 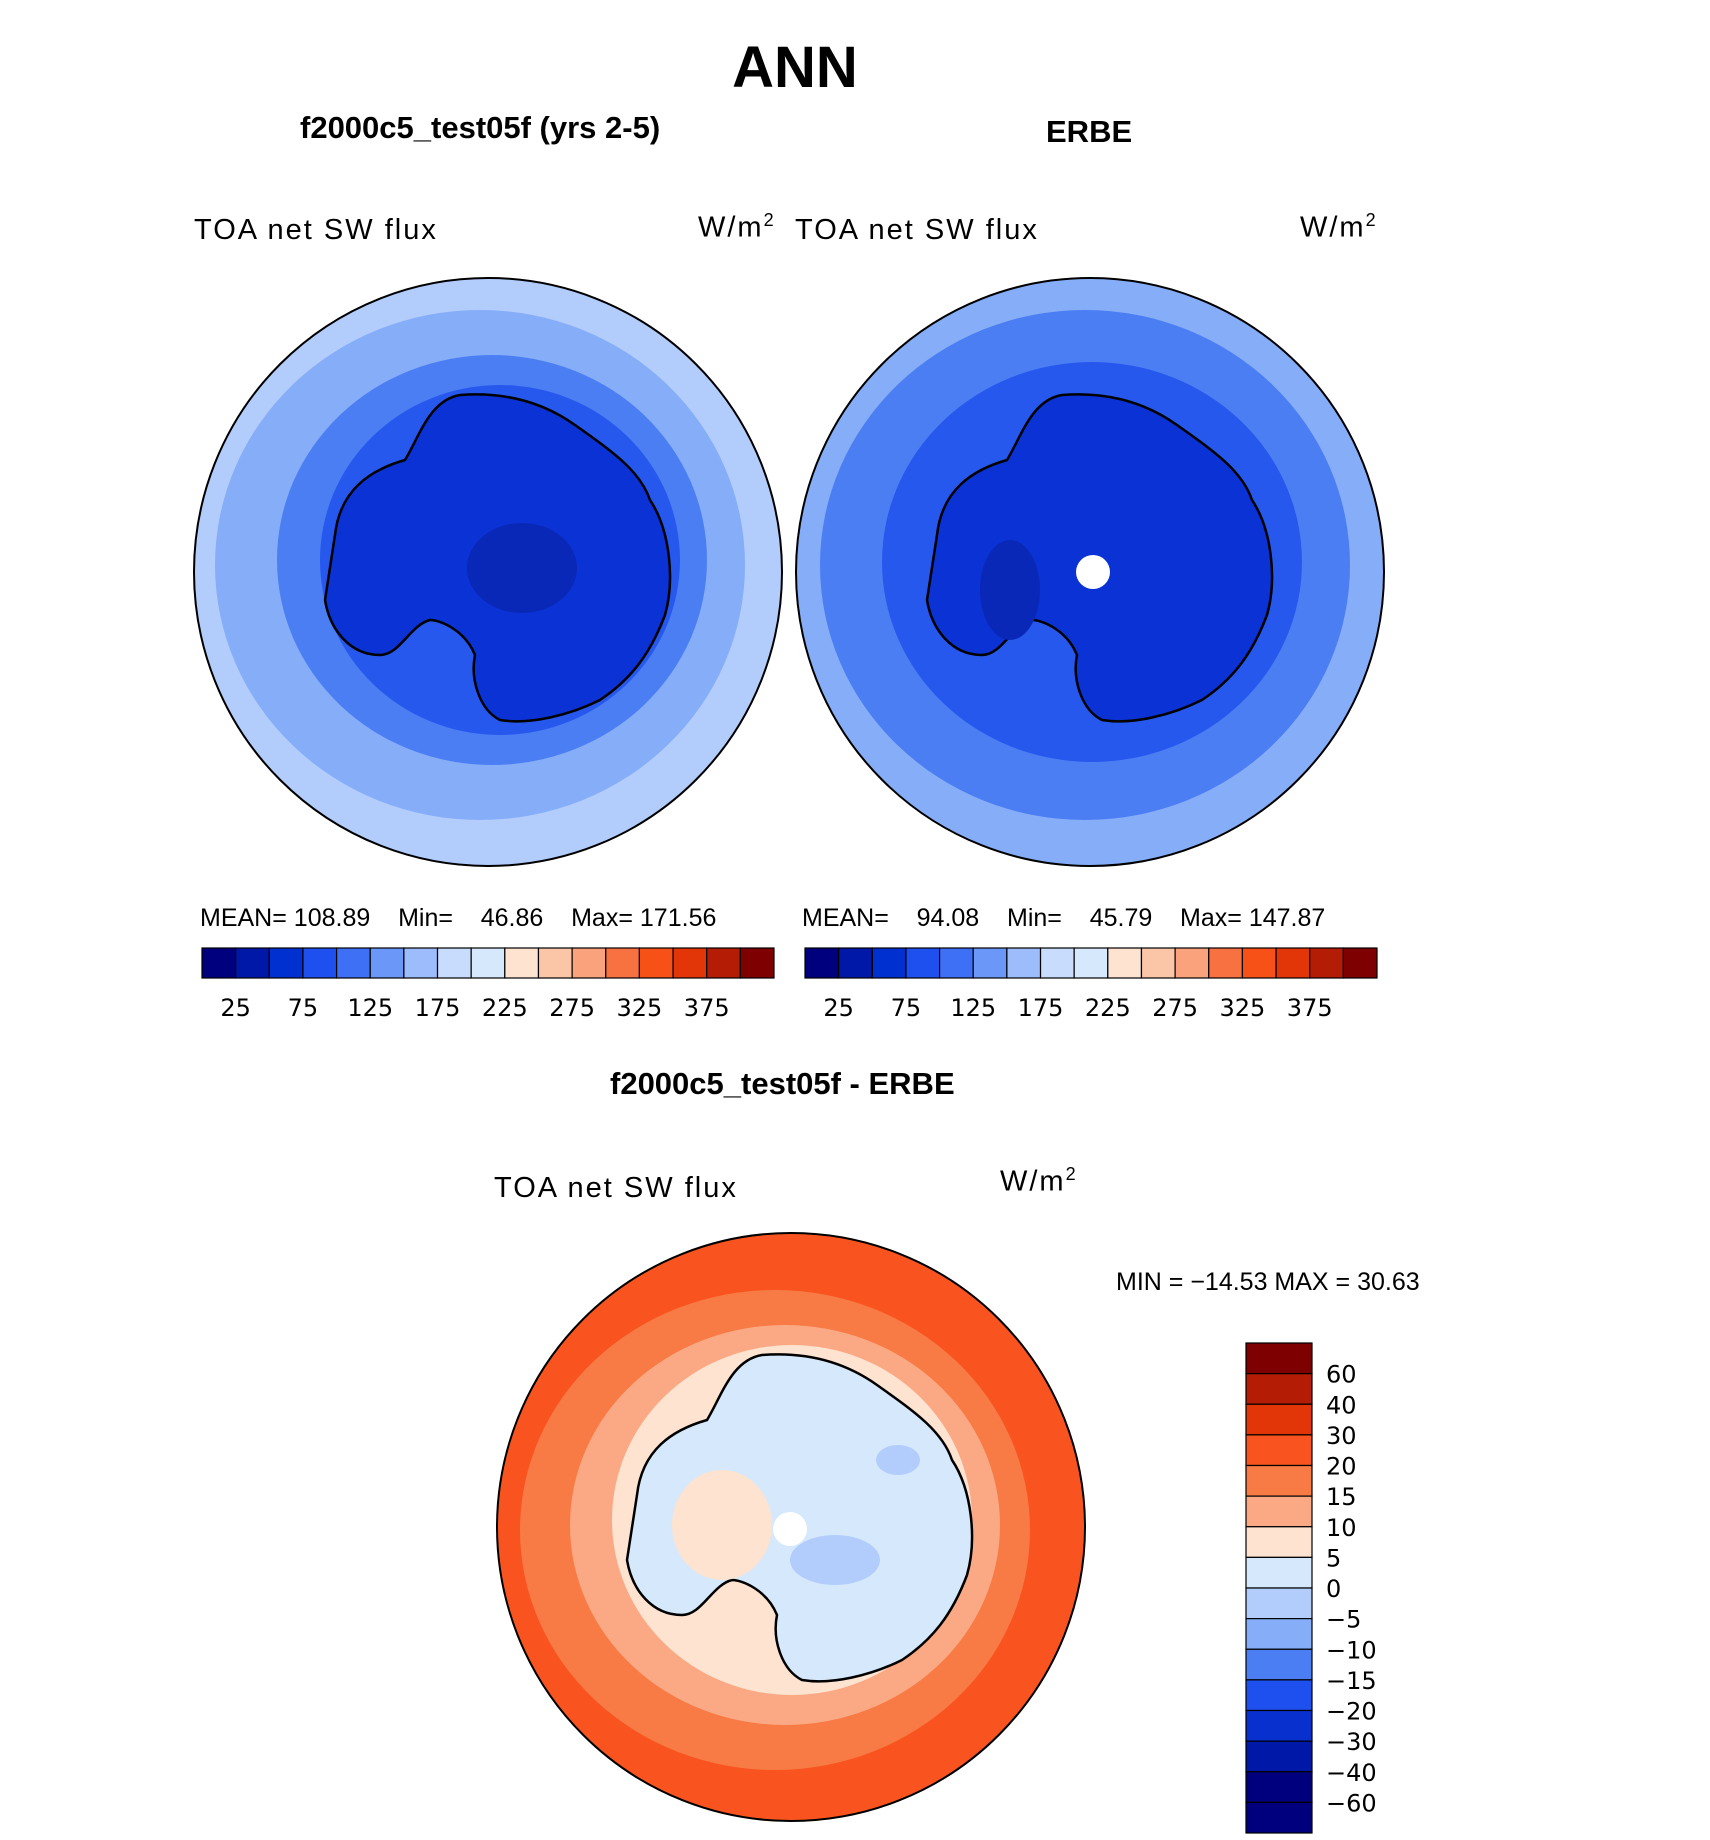 I want to click on right-colorbar-tick-label: 325, so click(x=1243, y=1008).